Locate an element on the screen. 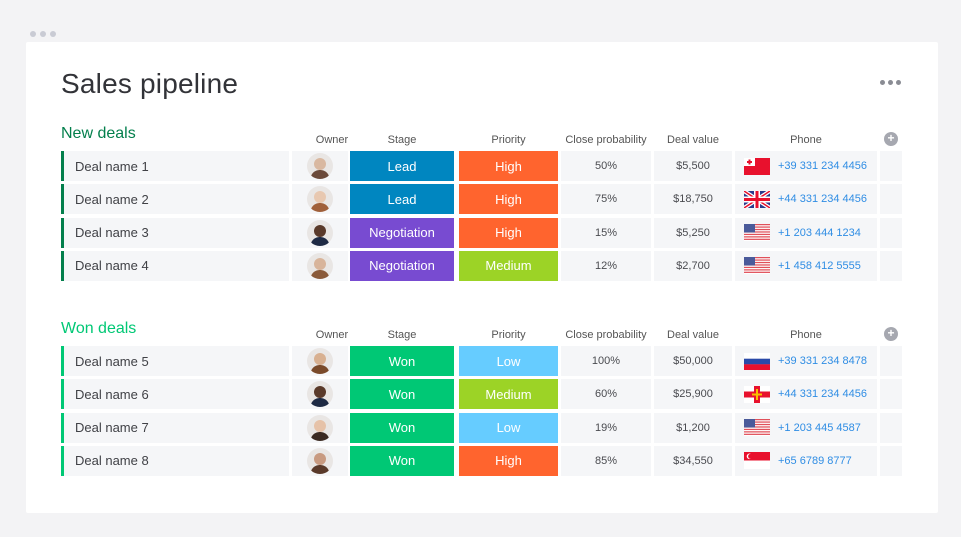 The image size is (961, 537). deal-name-cell: Deal name 2 is located at coordinates (175, 199).